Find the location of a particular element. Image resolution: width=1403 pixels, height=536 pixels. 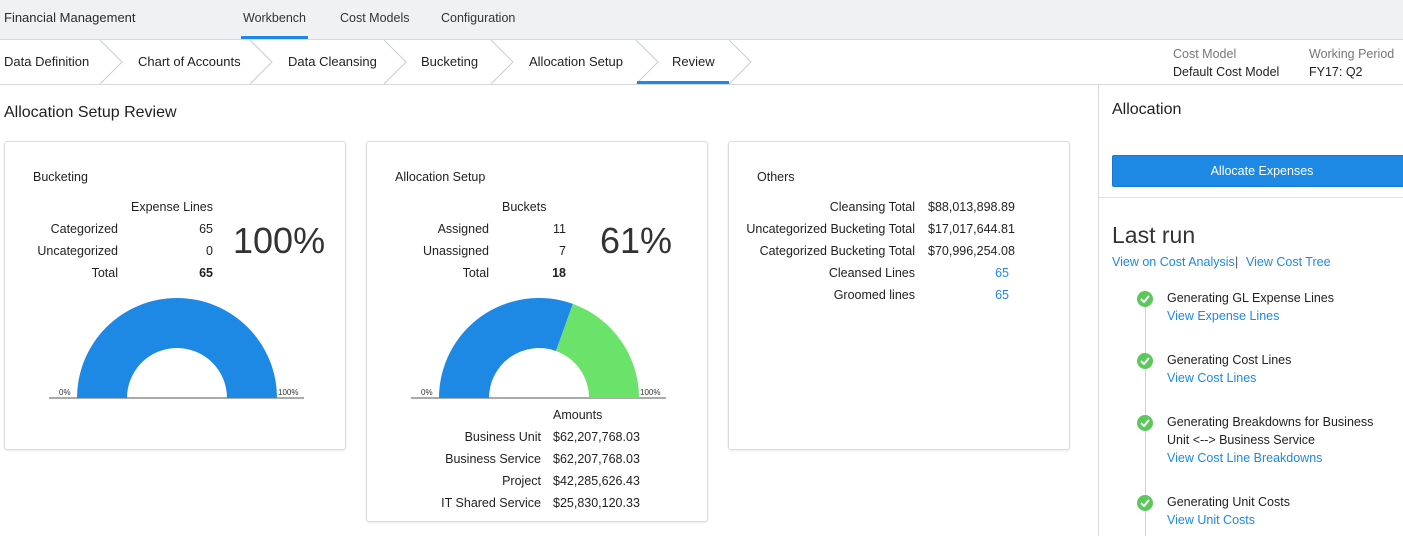

amounts-header: Amounts is located at coordinates (578, 415).